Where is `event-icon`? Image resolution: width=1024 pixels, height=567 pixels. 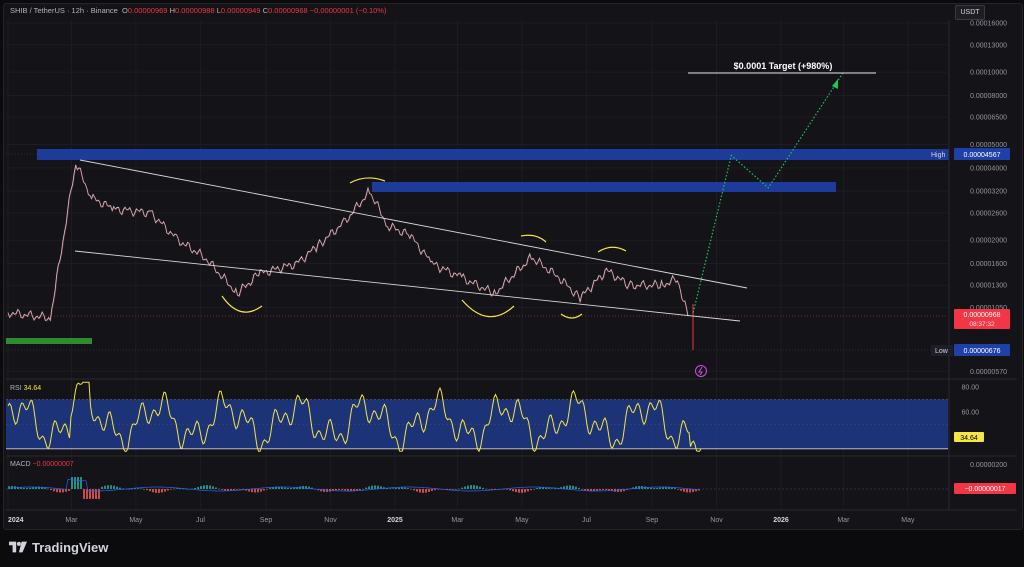 event-icon is located at coordinates (701, 371).